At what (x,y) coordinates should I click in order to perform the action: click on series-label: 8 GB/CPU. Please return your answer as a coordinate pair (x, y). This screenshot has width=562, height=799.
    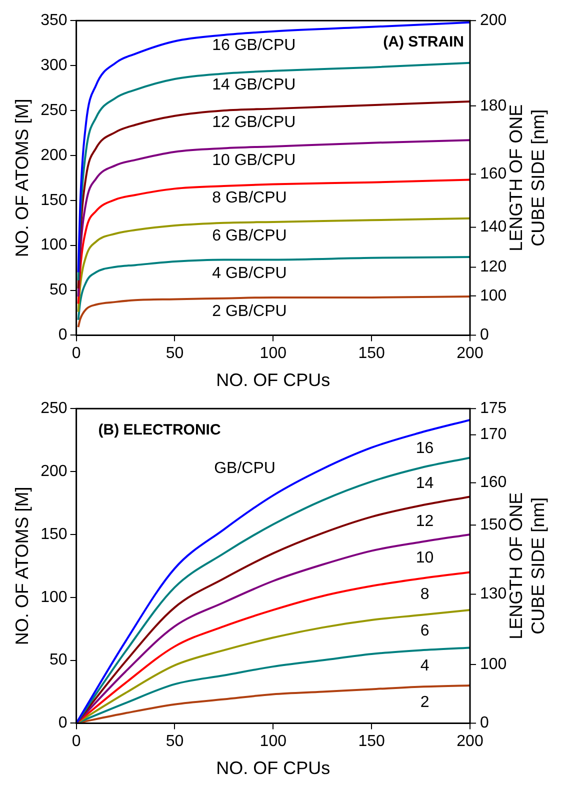
    Looking at the image, I should click on (249, 198).